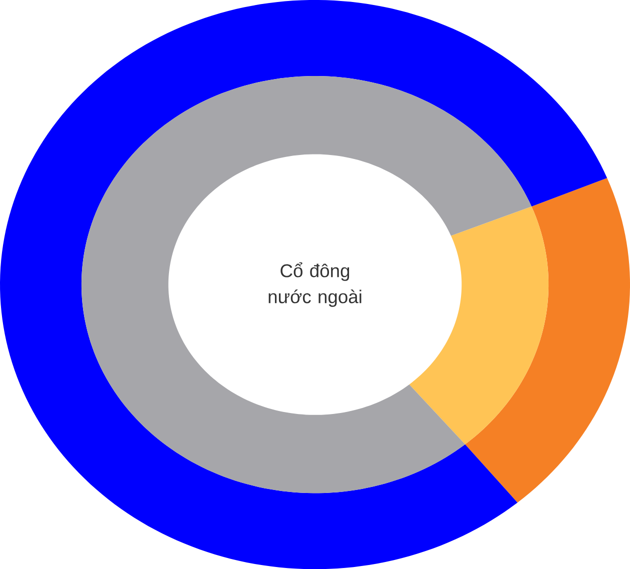 The height and width of the screenshot is (569, 630). I want to click on text: Cổ đông nước ngoài, so click(315, 284).